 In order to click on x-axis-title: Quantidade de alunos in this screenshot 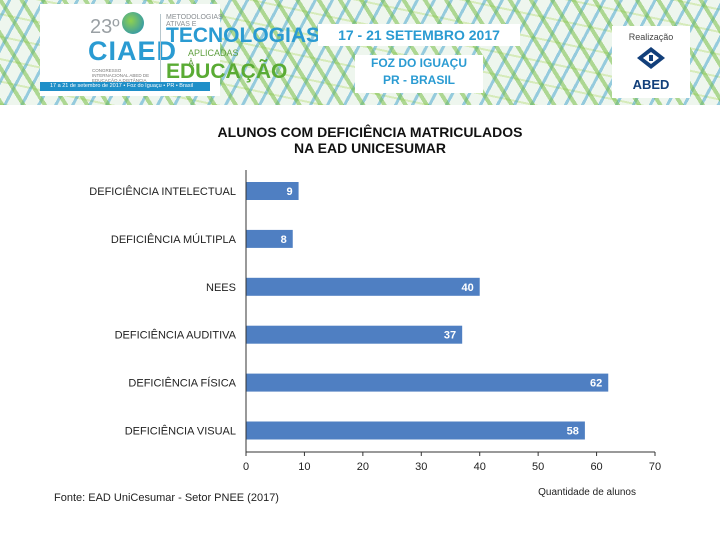, I will do `click(587, 492)`.